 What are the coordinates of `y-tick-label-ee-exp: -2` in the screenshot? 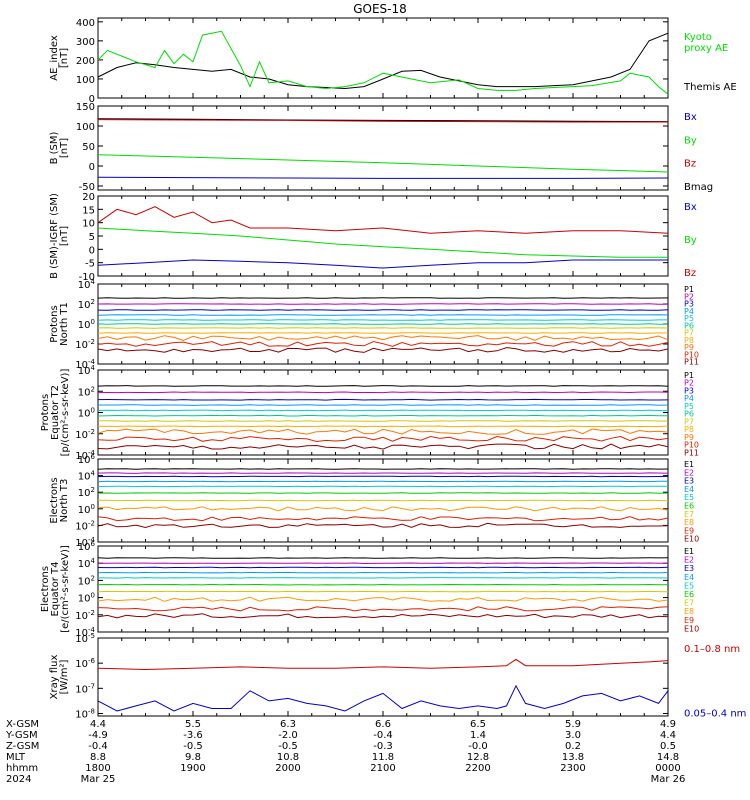 It's located at (91, 613).